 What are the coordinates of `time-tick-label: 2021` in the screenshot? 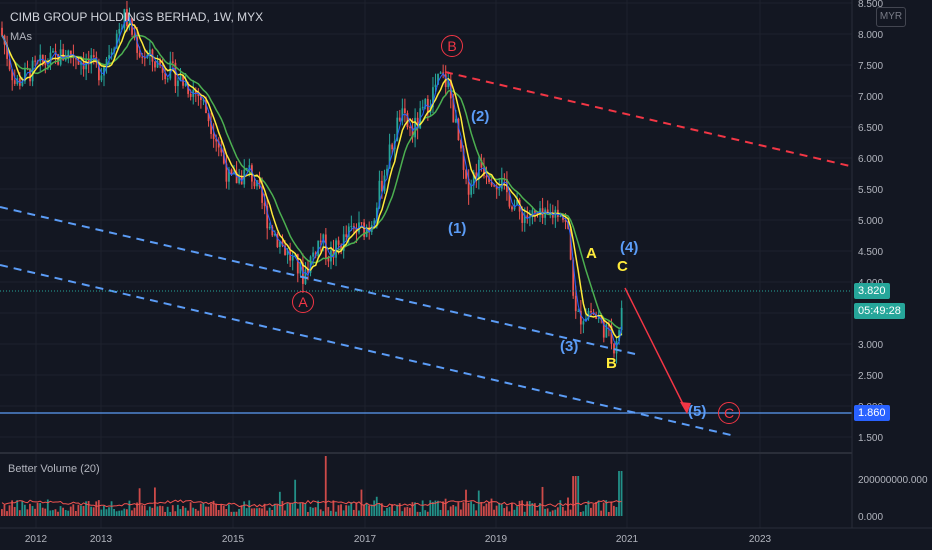 It's located at (627, 539).